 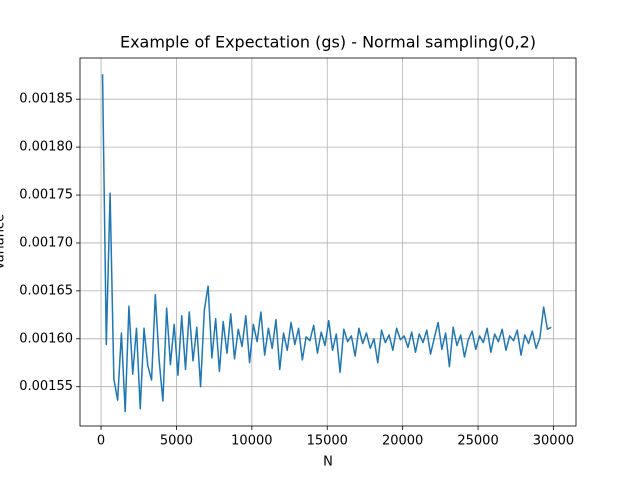 What do you see at coordinates (101, 441) in the screenshot?
I see `x-tick-label: 0` at bounding box center [101, 441].